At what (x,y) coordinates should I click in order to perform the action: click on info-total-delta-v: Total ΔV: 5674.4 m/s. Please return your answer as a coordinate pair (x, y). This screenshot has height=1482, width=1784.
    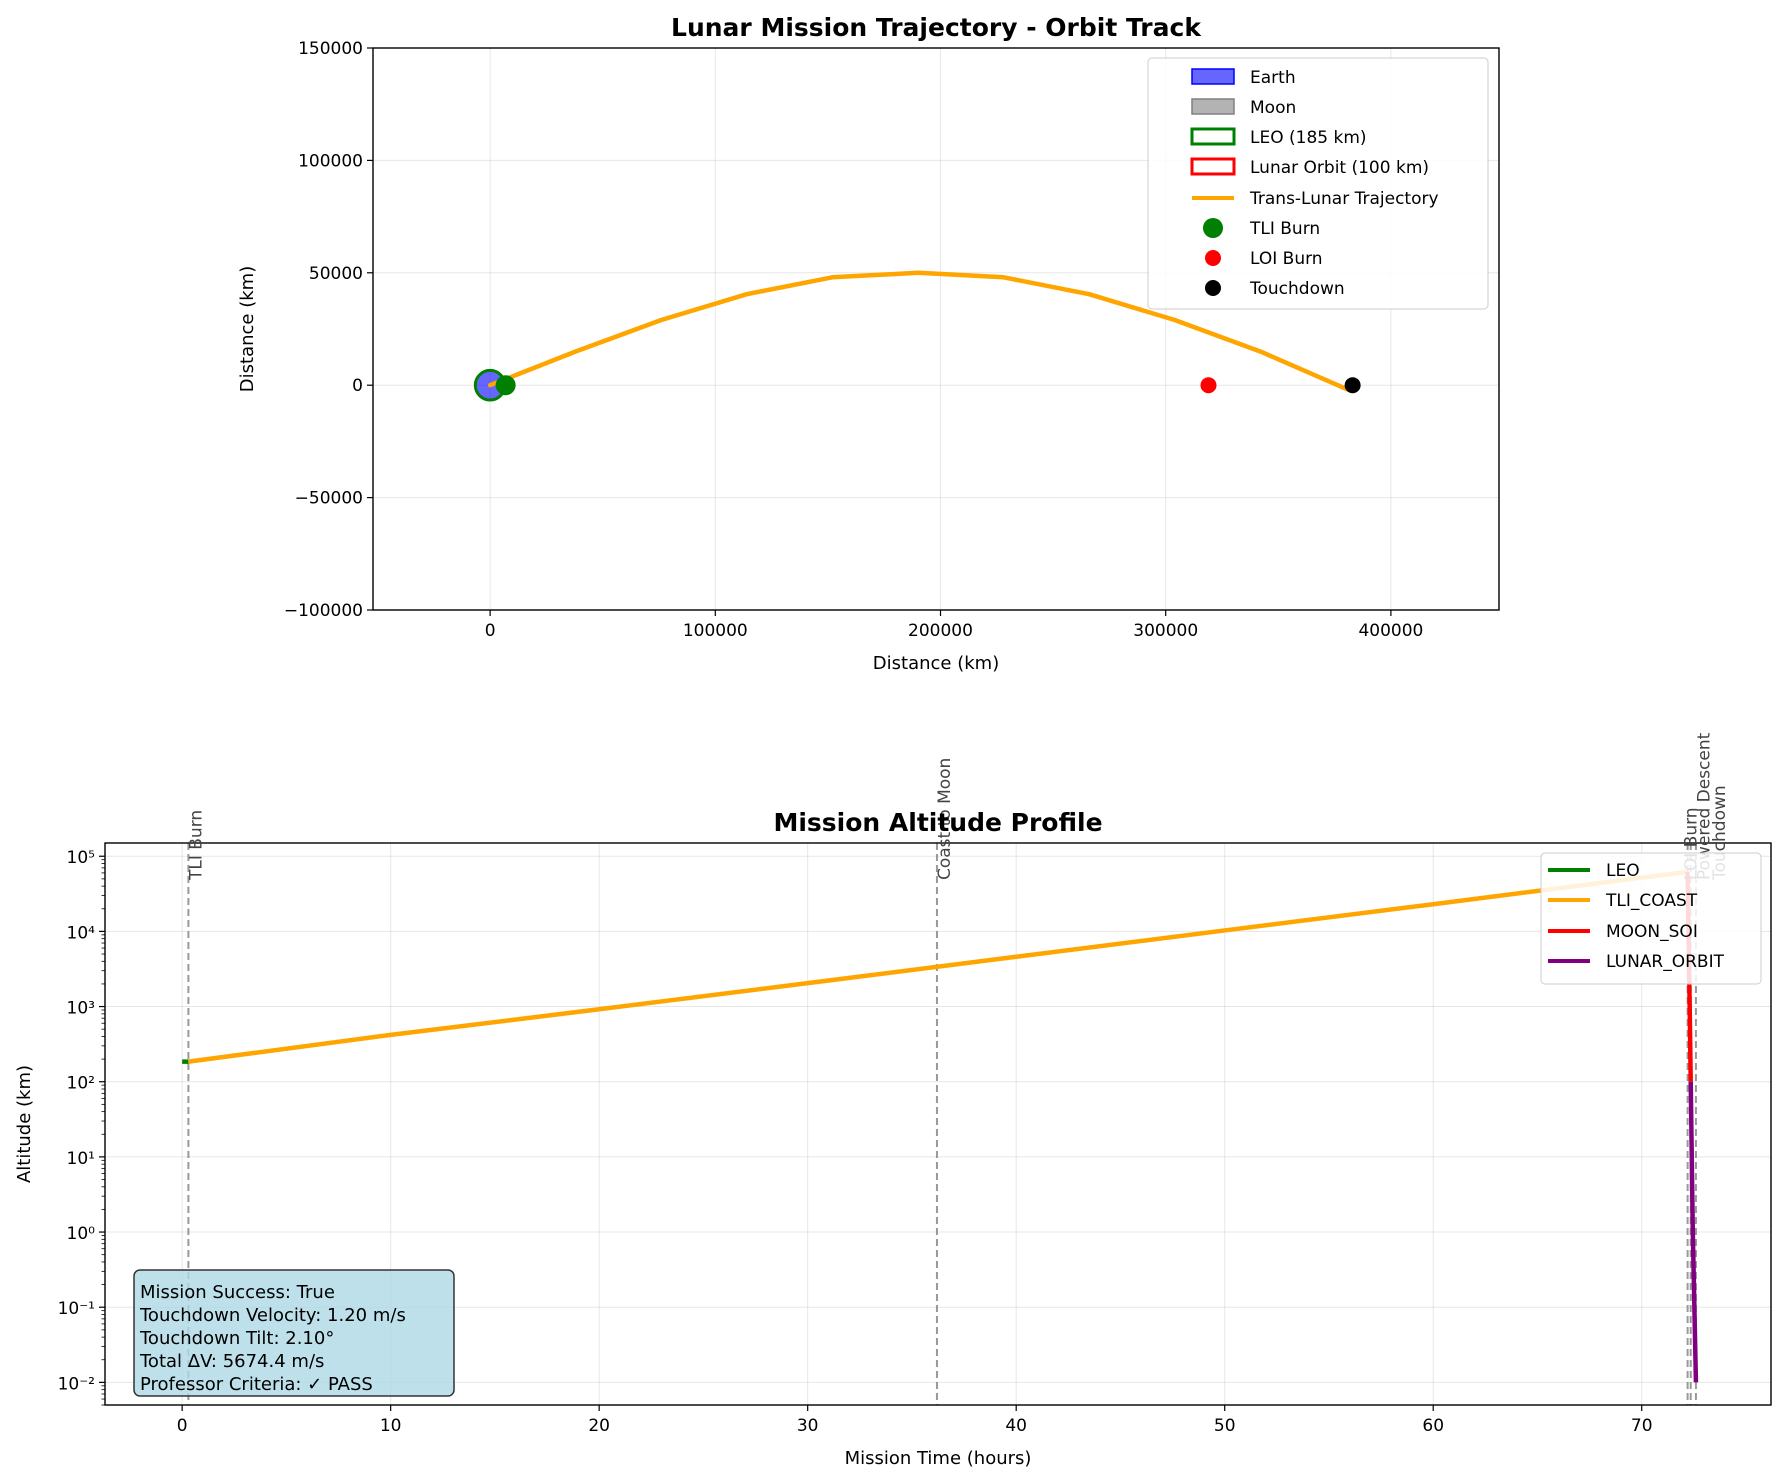
    Looking at the image, I should click on (231, 1361).